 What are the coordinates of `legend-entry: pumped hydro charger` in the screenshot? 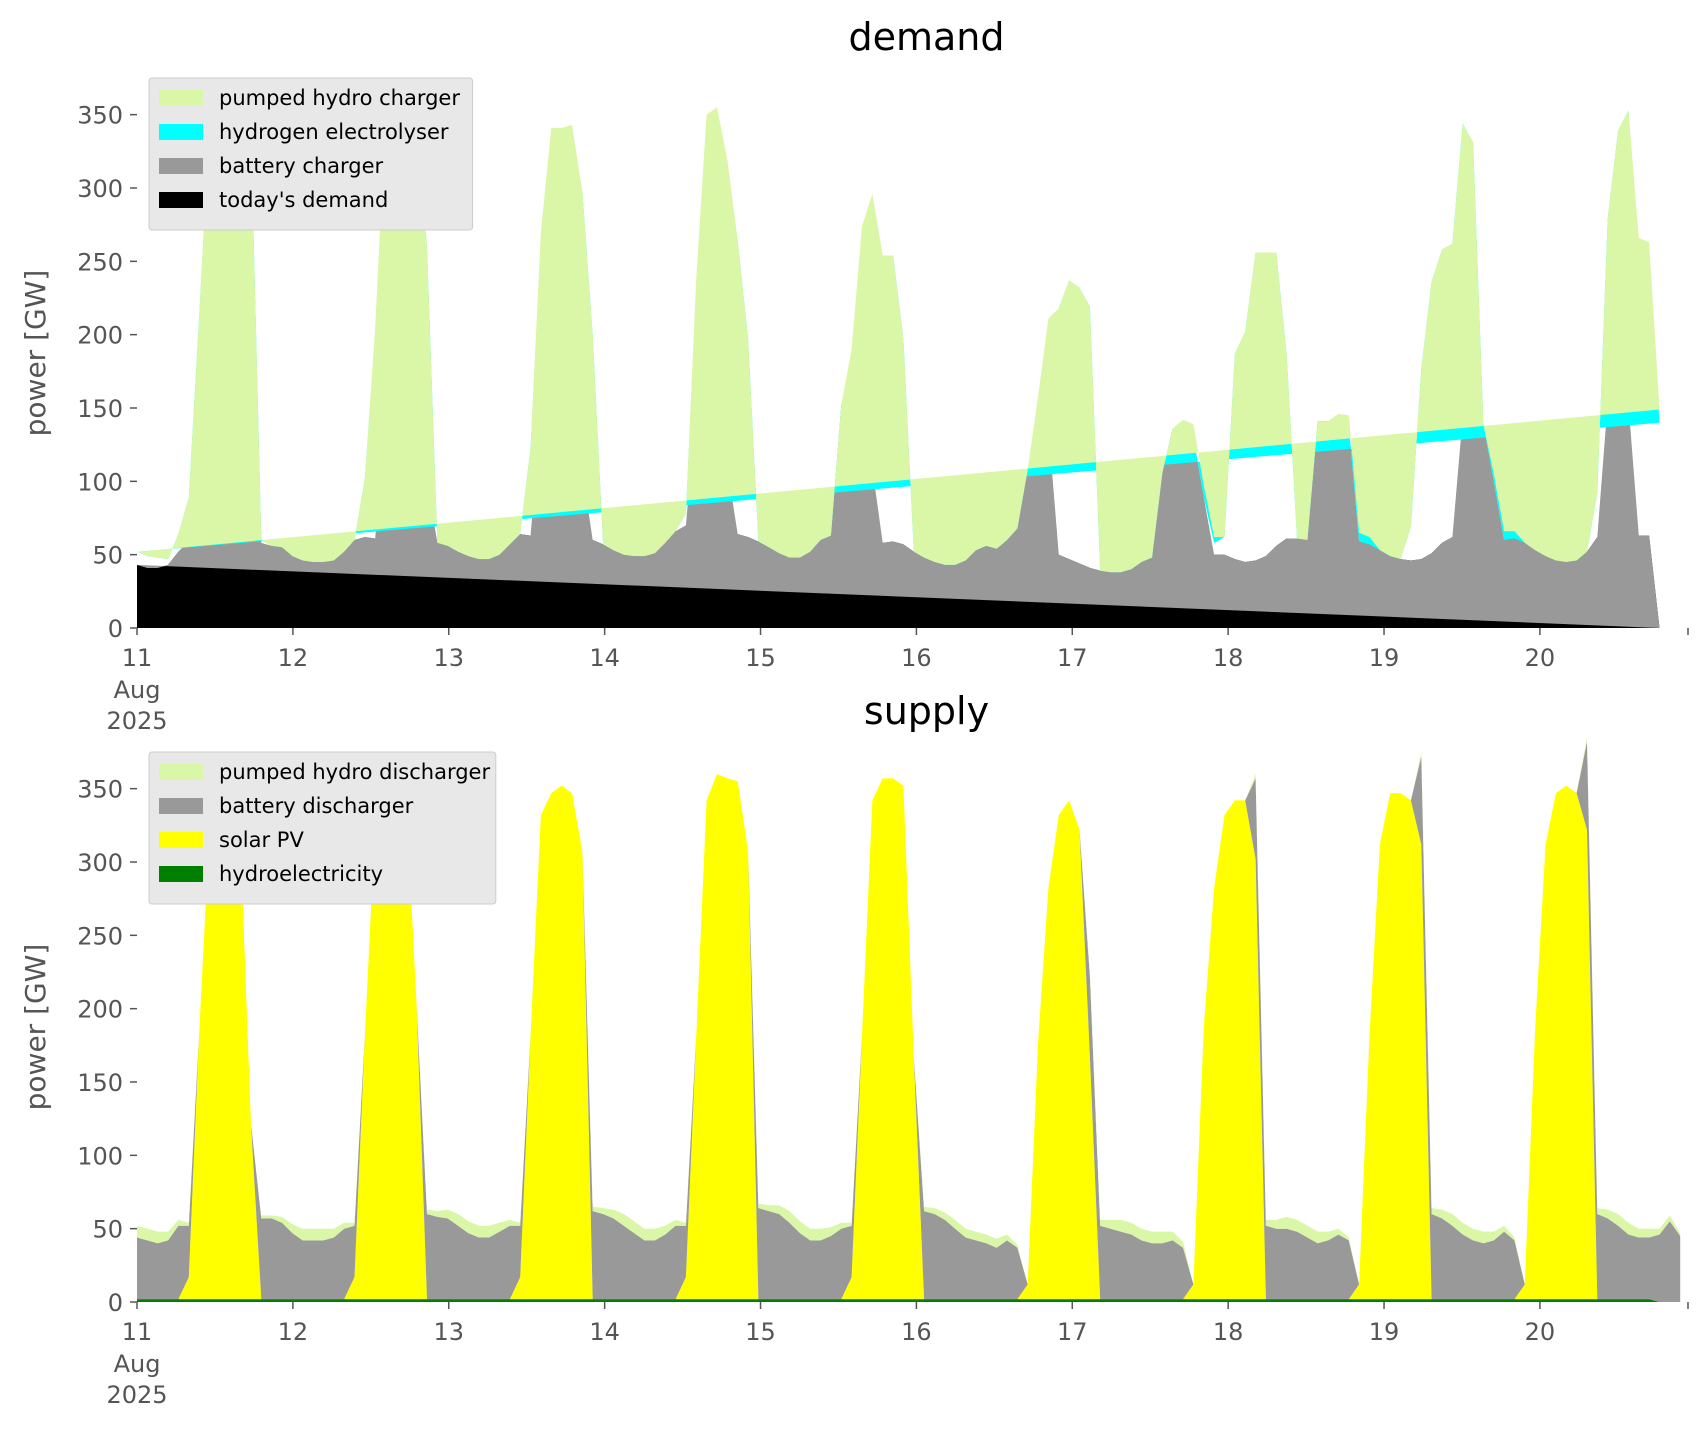 It's located at (339, 98).